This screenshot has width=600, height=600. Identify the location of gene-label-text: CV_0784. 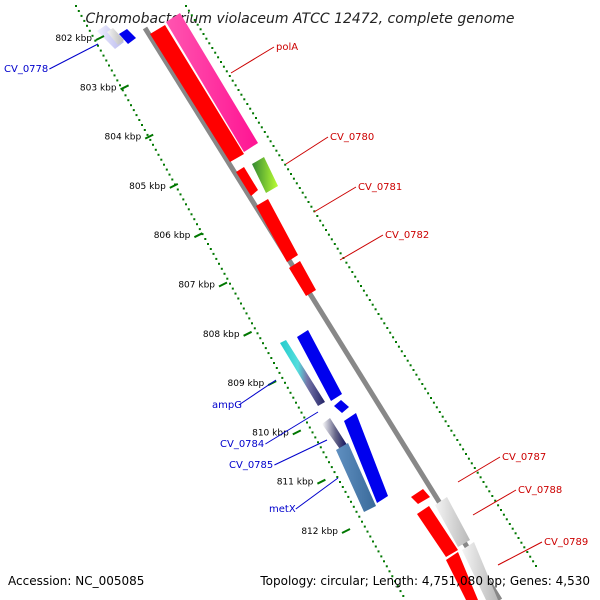
(242, 444).